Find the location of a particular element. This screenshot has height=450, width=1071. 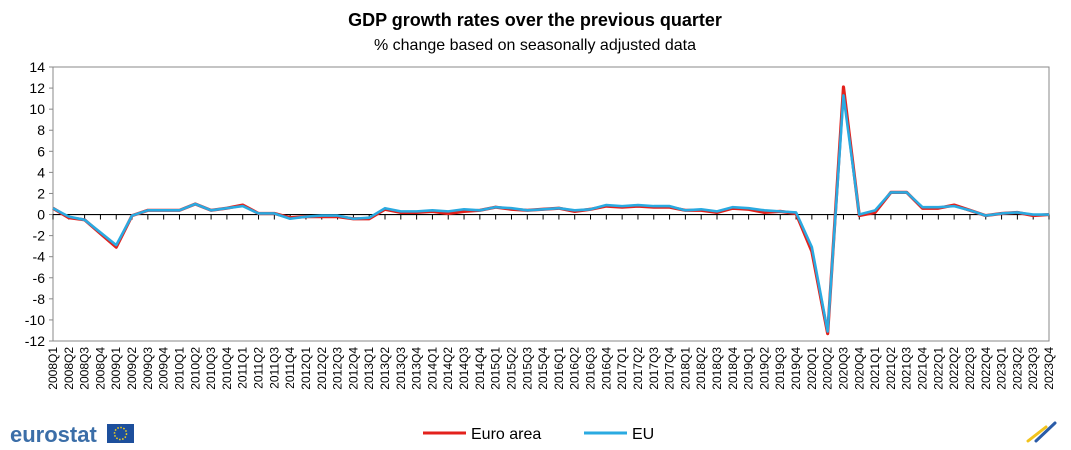

x-tick-label: 2015Q4 is located at coordinates (543, 368).